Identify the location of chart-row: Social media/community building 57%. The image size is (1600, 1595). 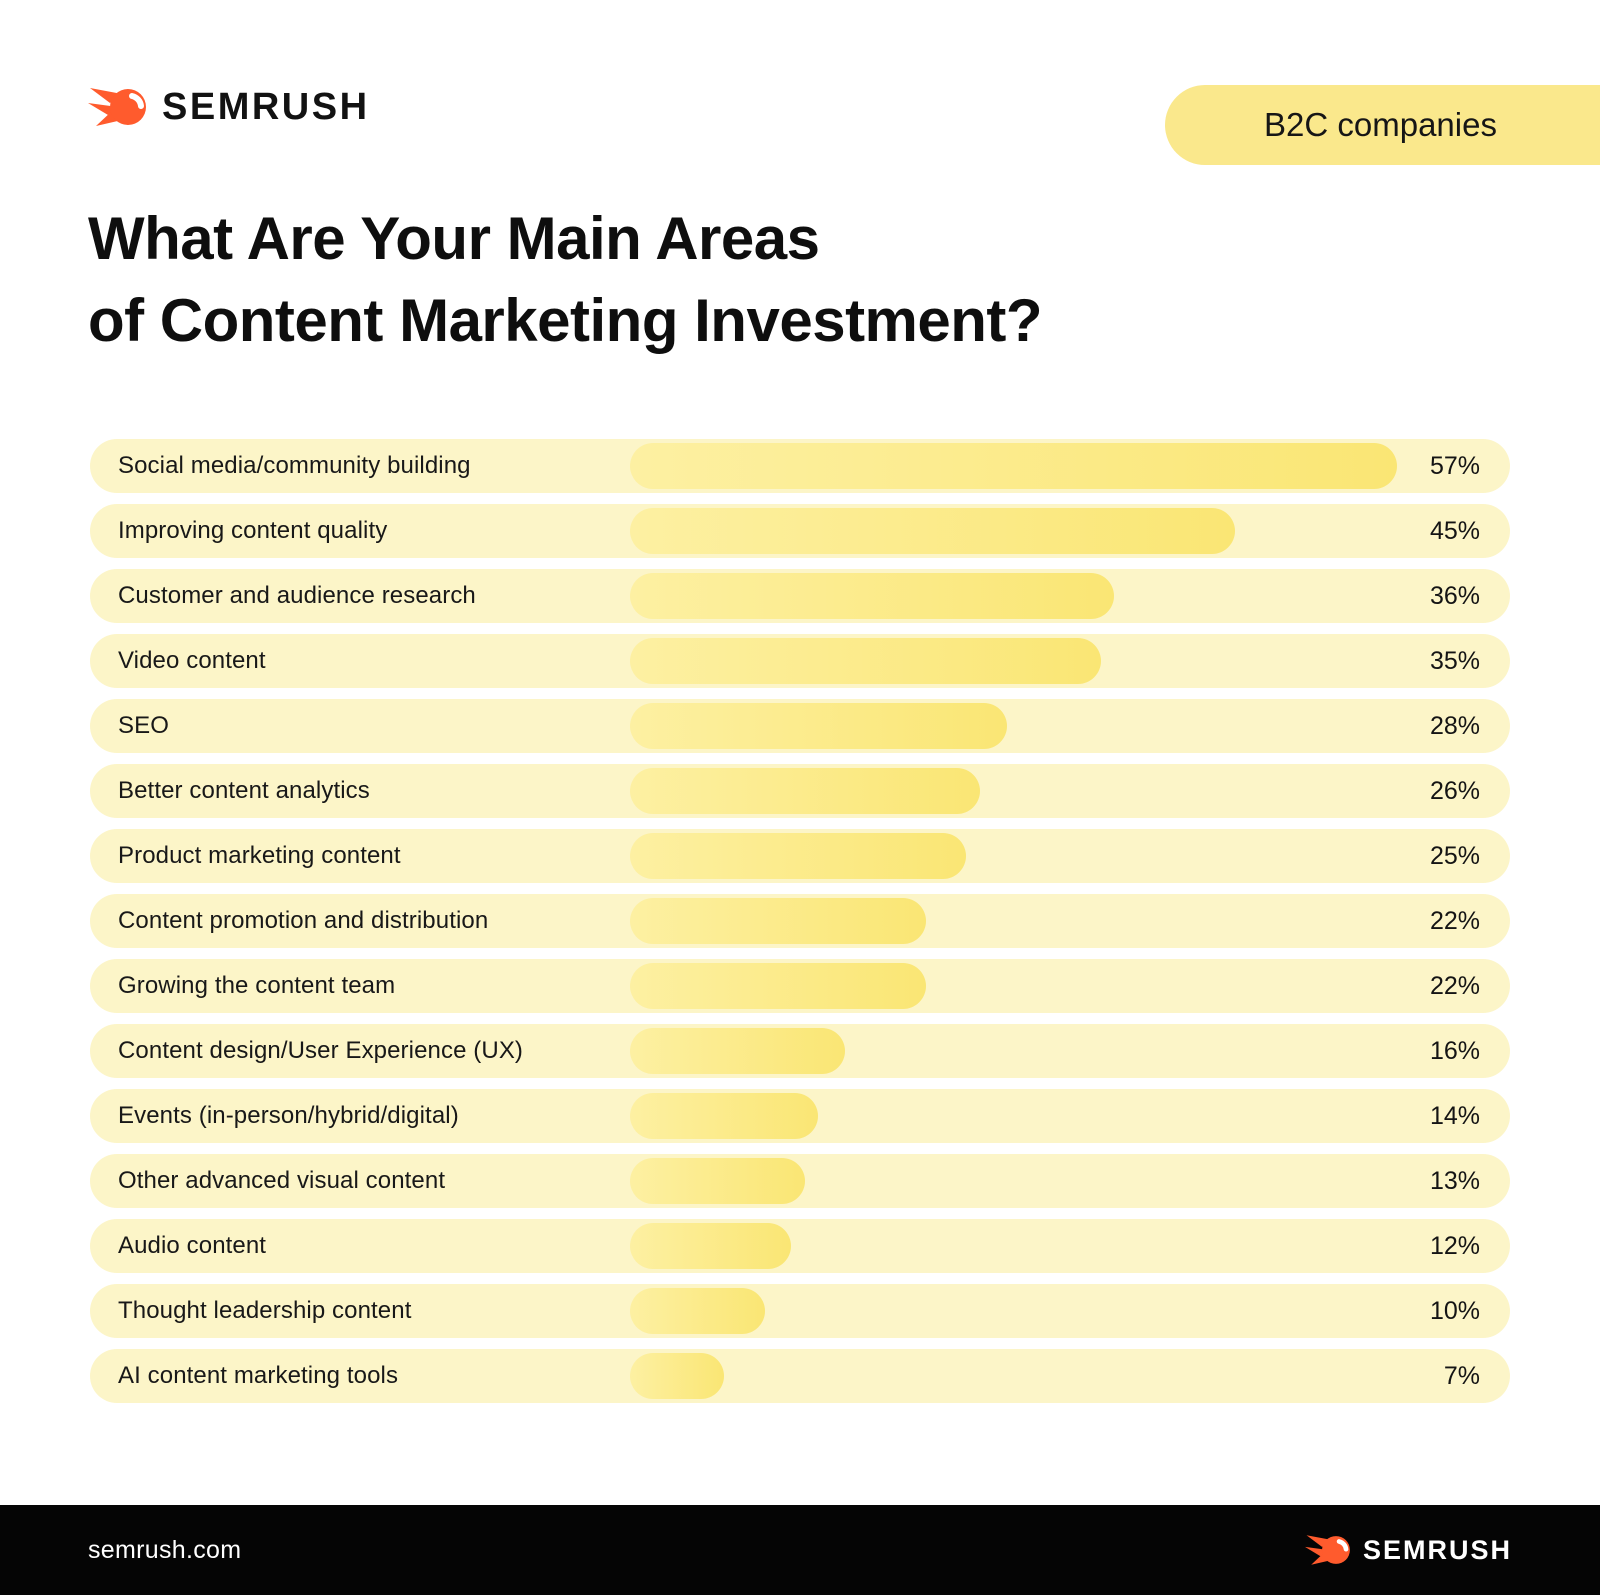
(800, 466).